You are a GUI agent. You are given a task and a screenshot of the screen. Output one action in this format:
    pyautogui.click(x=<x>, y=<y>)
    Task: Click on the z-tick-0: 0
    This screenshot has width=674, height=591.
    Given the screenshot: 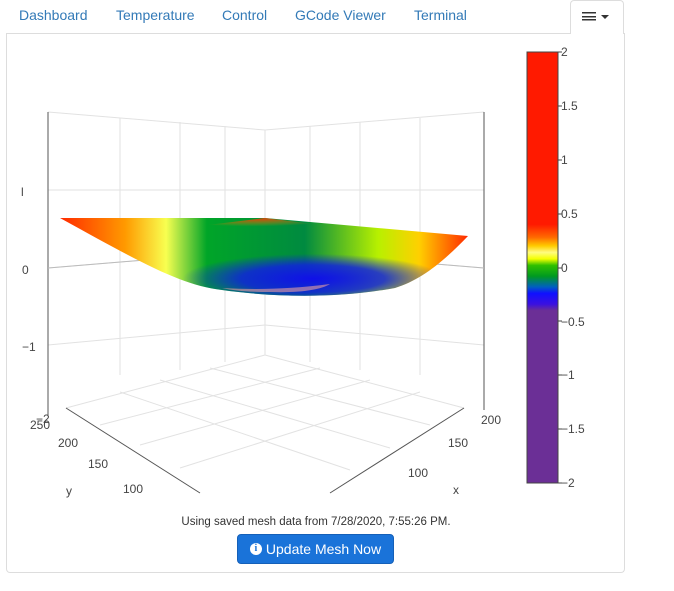 What is the action you would take?
    pyautogui.click(x=25, y=270)
    